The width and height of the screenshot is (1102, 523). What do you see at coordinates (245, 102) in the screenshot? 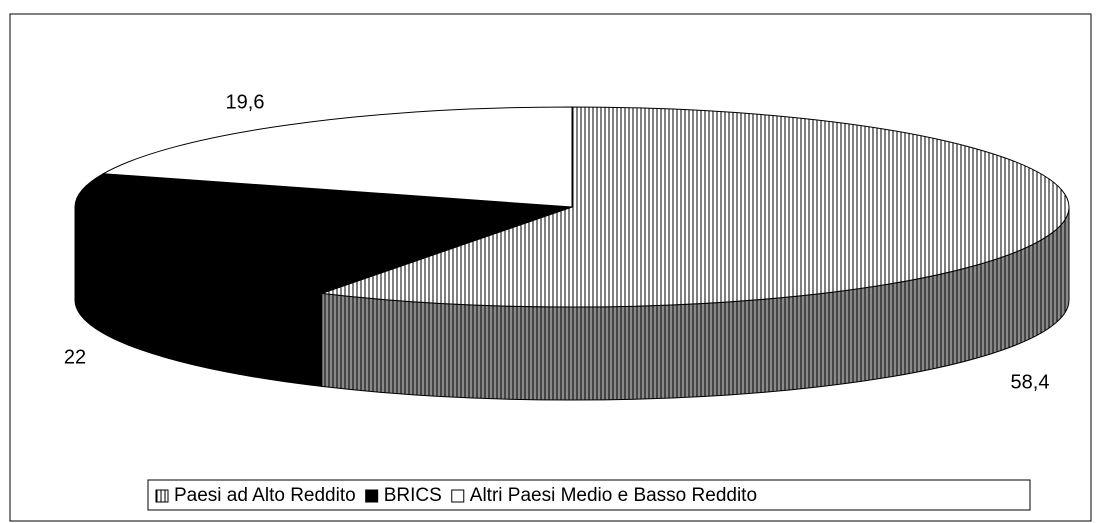
I see `data-label: 19,6` at bounding box center [245, 102].